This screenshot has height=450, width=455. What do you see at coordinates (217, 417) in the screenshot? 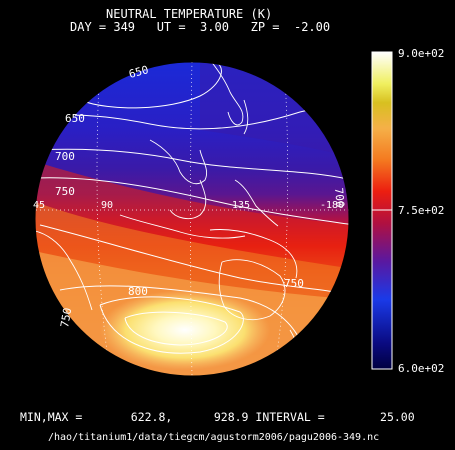
I see `stats-line: MIN,MAX = 622.8, 928.9 INTERVAL = 25.00` at bounding box center [217, 417].